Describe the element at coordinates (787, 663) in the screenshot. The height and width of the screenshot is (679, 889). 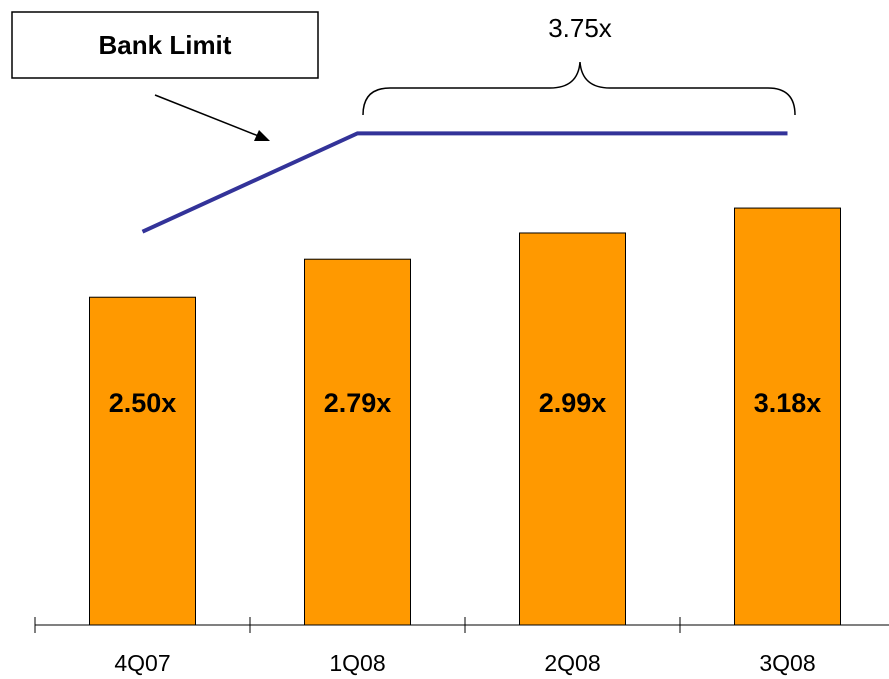
I see `x-tick-label: 3Q08` at that location.